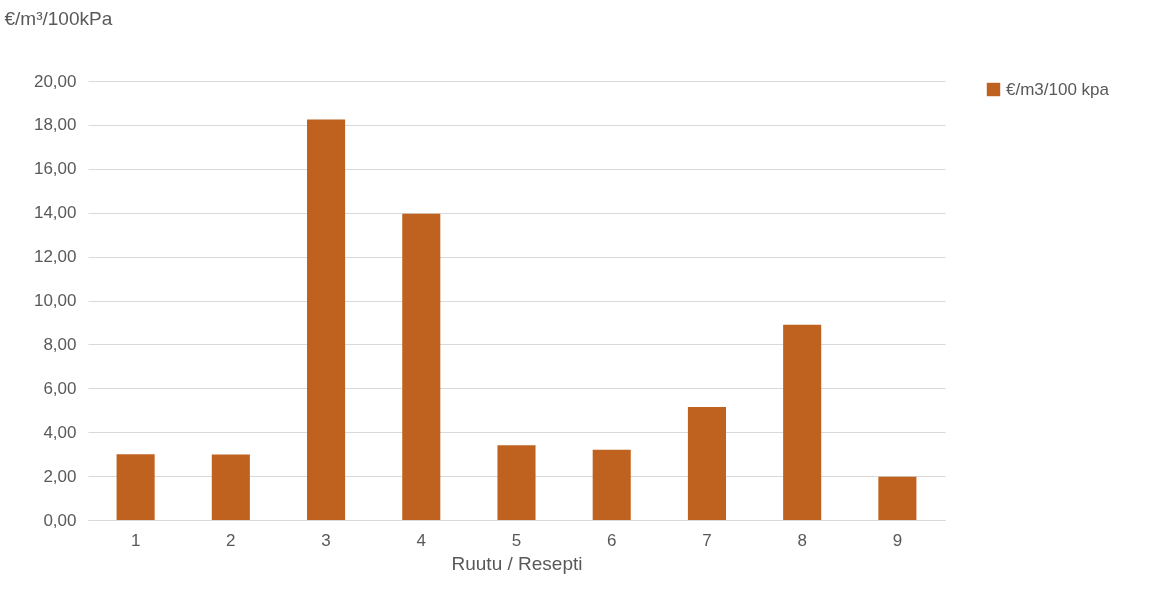  Describe the element at coordinates (60, 476) in the screenshot. I see `y-tick-label: 2,00` at that location.